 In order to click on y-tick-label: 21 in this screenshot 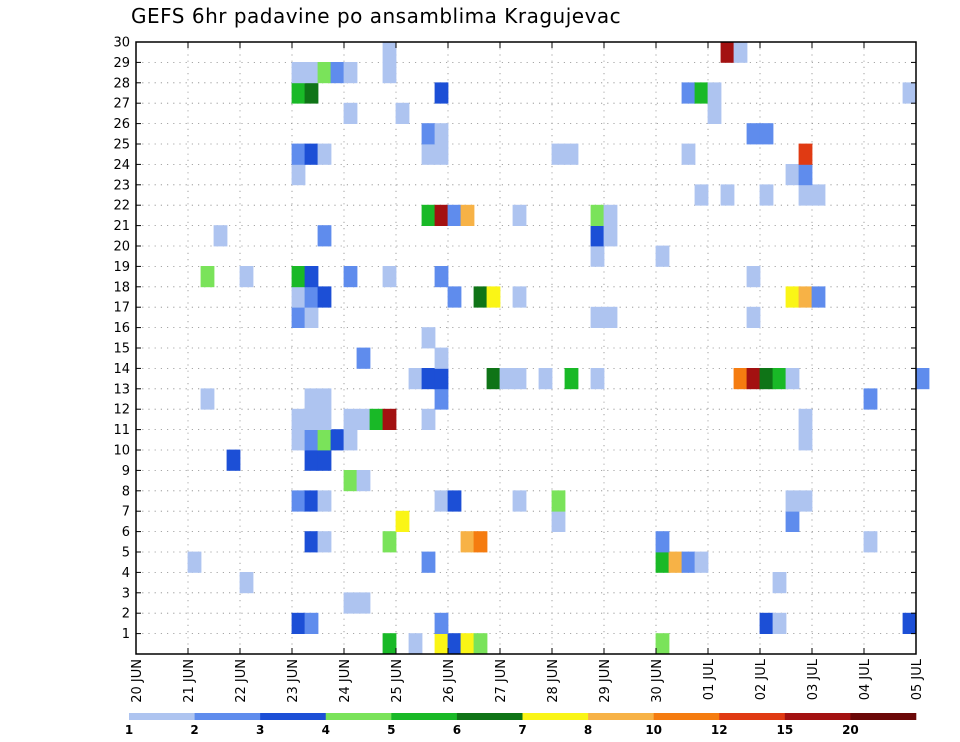, I will do `click(121, 226)`.